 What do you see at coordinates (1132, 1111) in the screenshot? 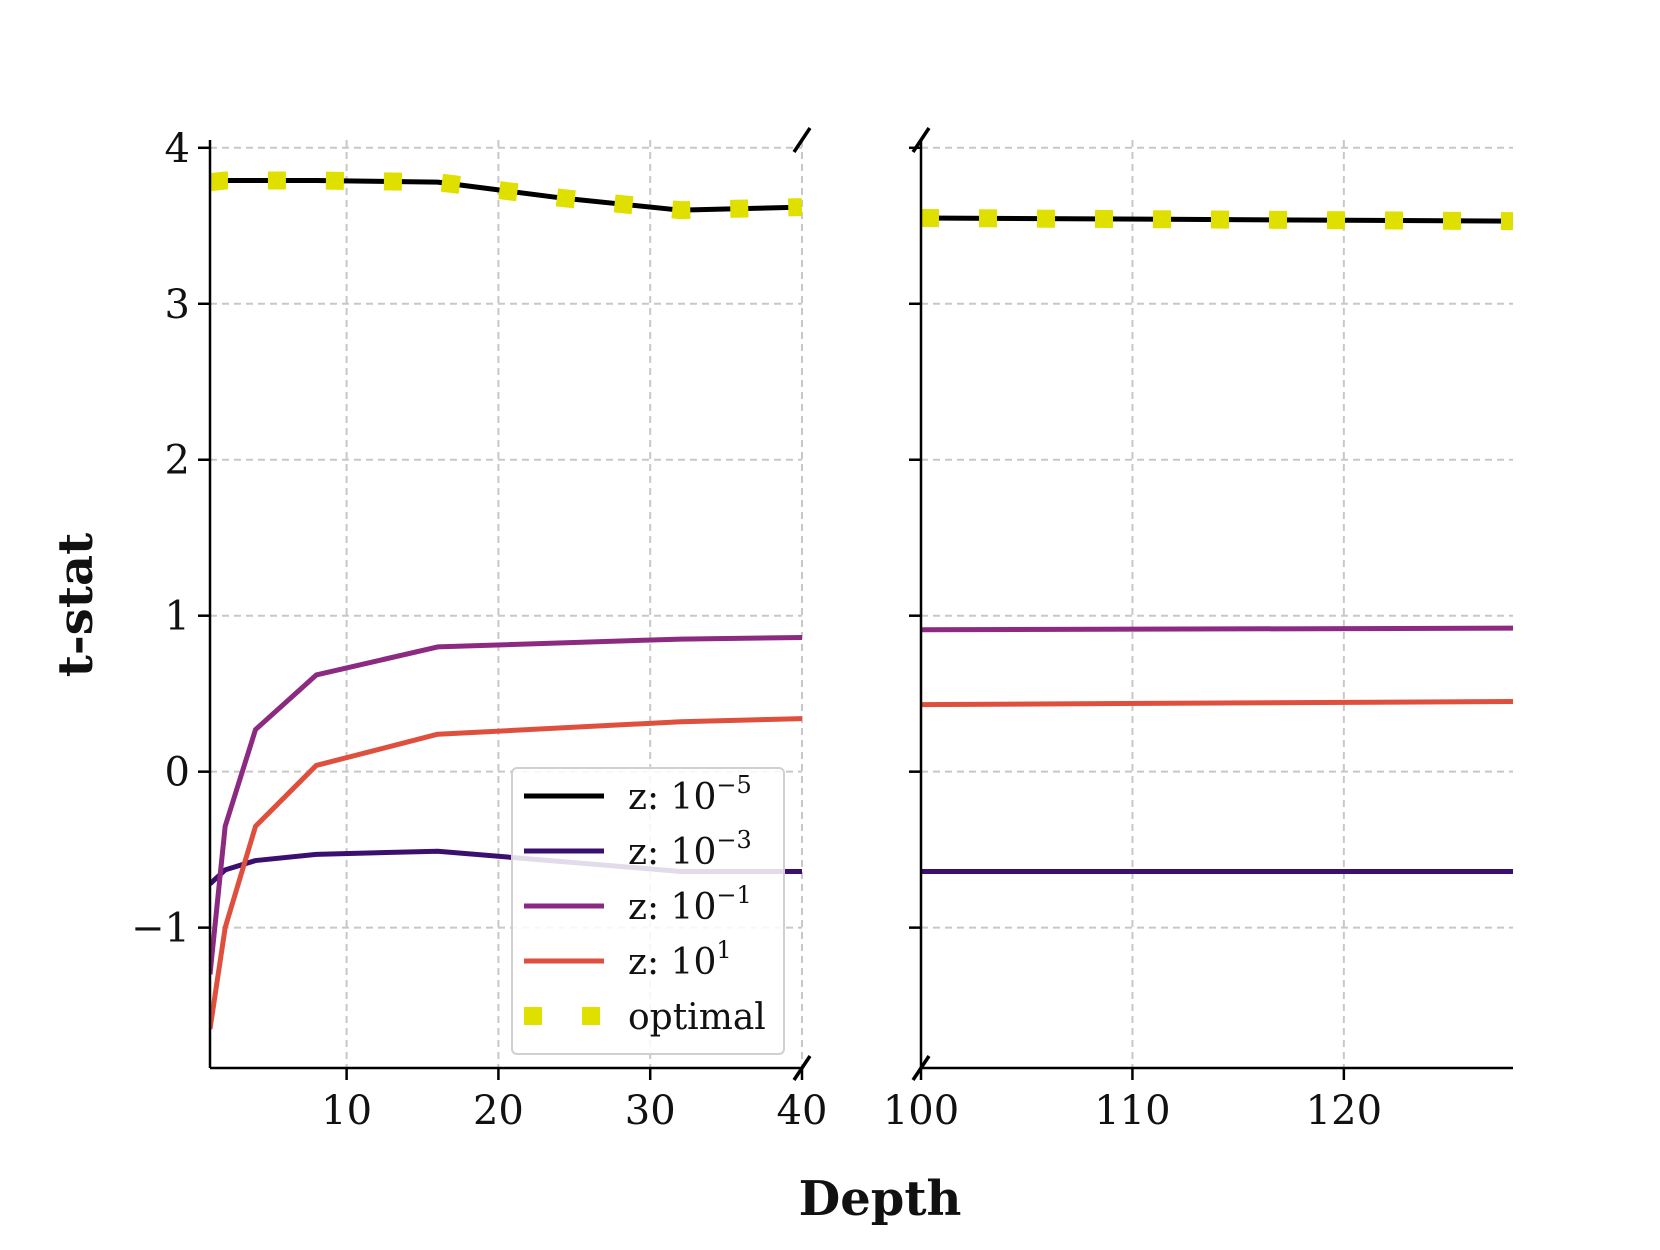
I see `x-tick-label: 110` at bounding box center [1132, 1111].